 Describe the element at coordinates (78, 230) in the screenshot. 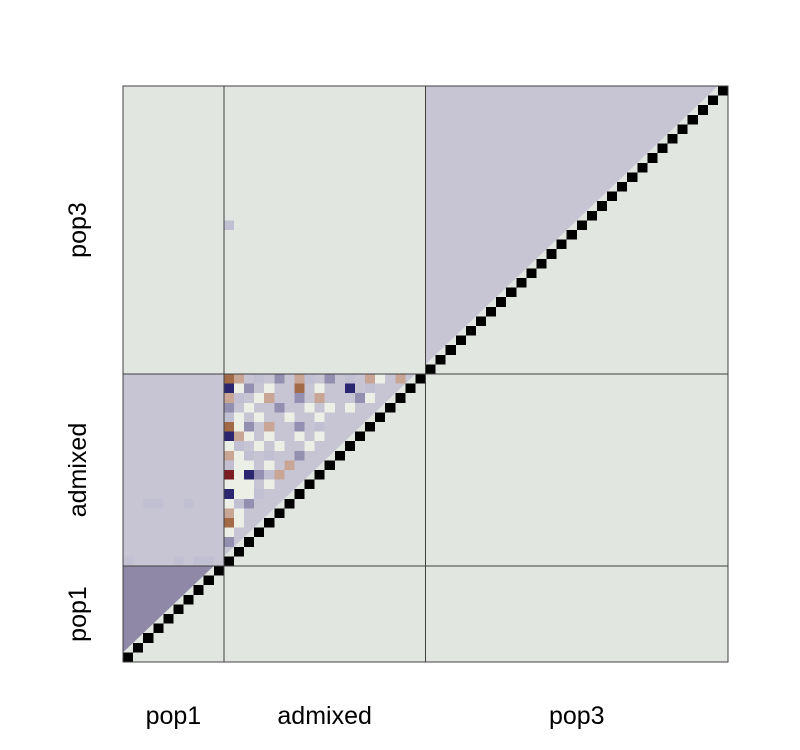

I see `y-tick-label: pop3` at that location.